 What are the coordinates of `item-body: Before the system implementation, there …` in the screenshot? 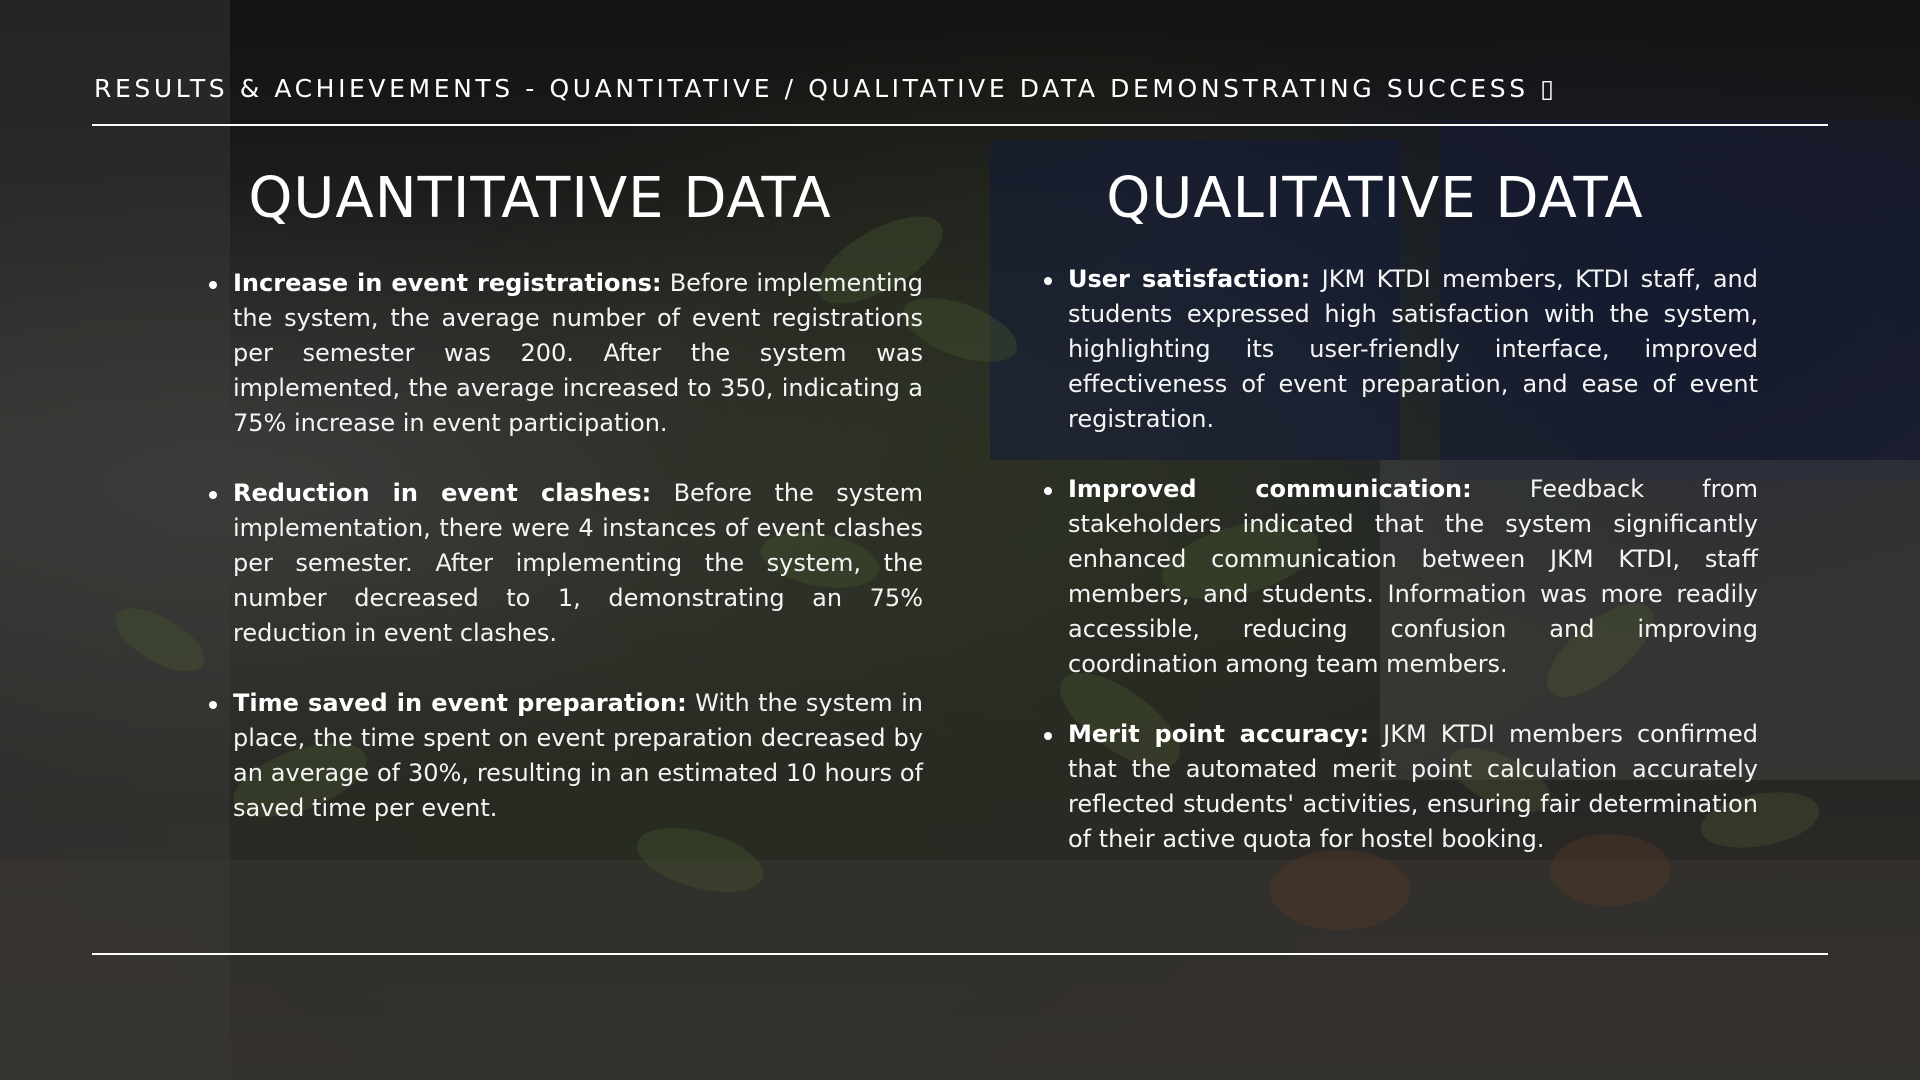 It's located at (578, 563).